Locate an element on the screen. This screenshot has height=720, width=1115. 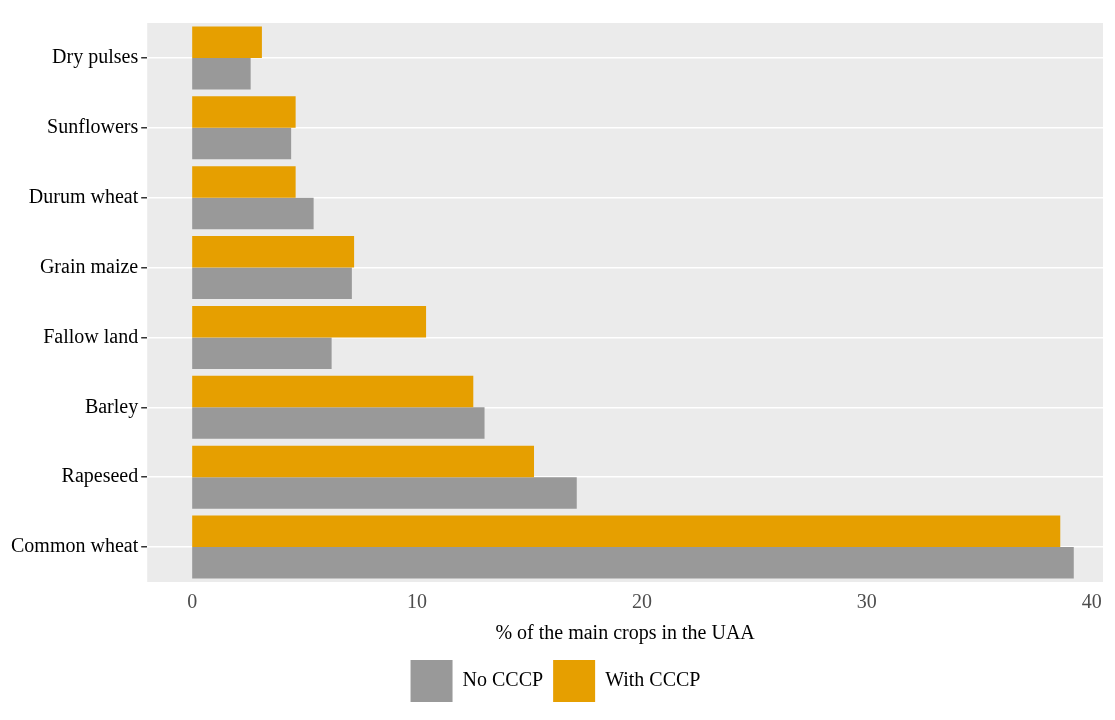
x-tick-label: 0 is located at coordinates (192, 601).